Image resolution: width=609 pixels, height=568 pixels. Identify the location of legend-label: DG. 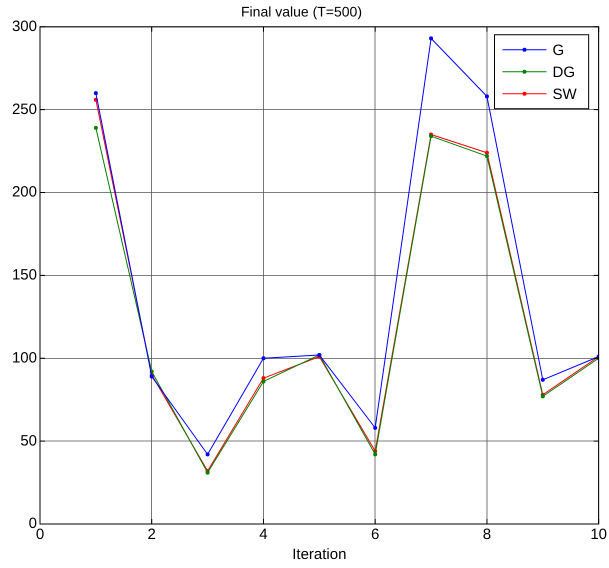
(563, 72).